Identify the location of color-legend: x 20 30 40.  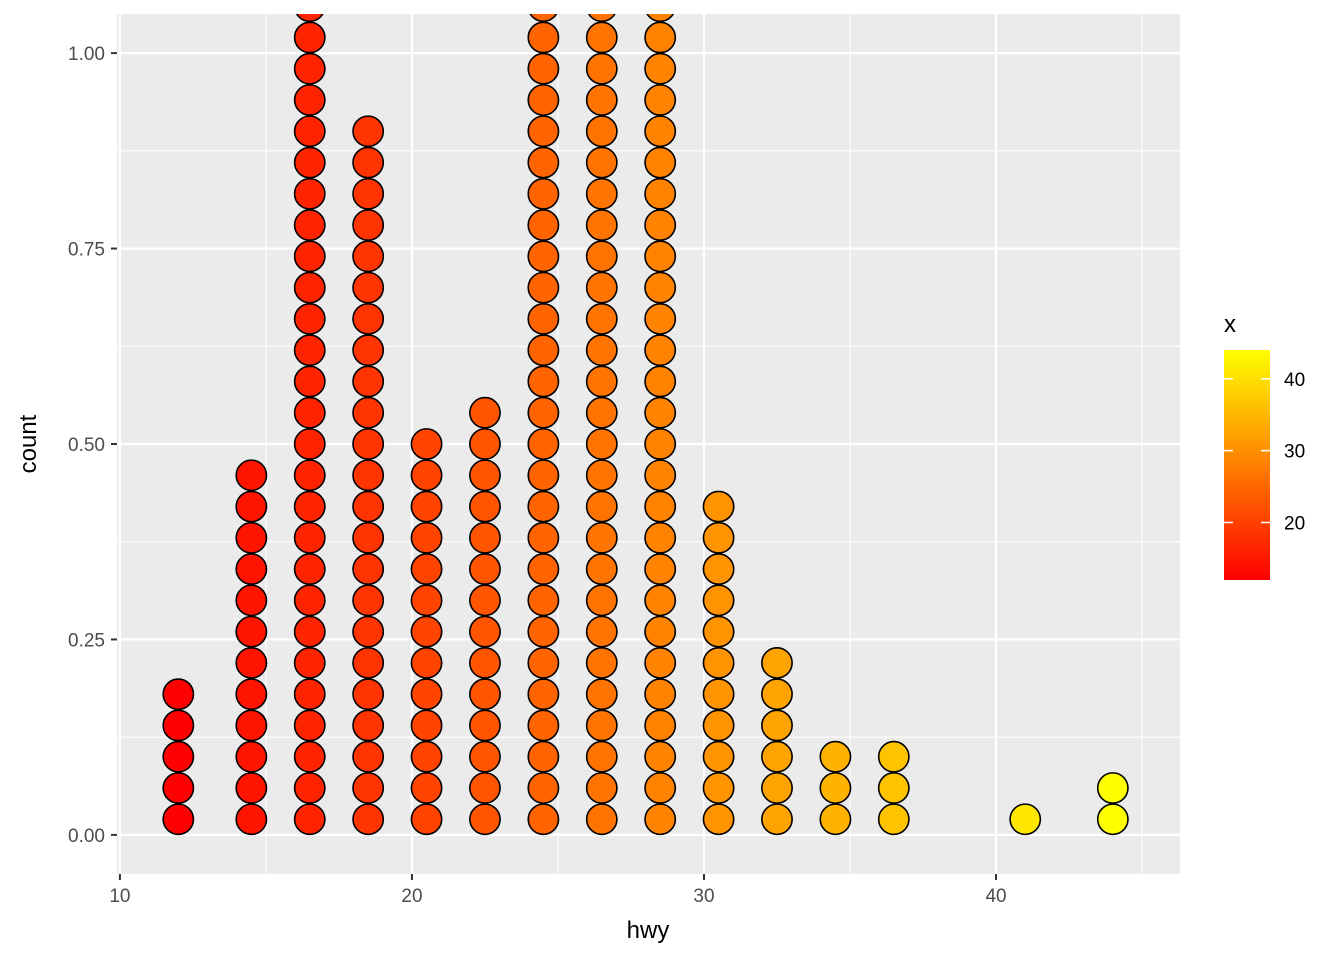
(1264, 445).